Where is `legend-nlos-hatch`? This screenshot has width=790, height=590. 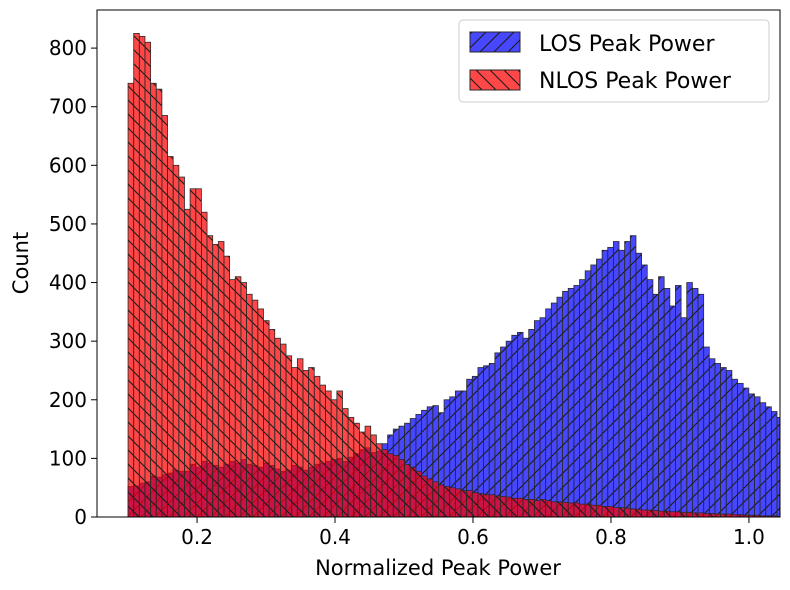 legend-nlos-hatch is located at coordinates (495, 80).